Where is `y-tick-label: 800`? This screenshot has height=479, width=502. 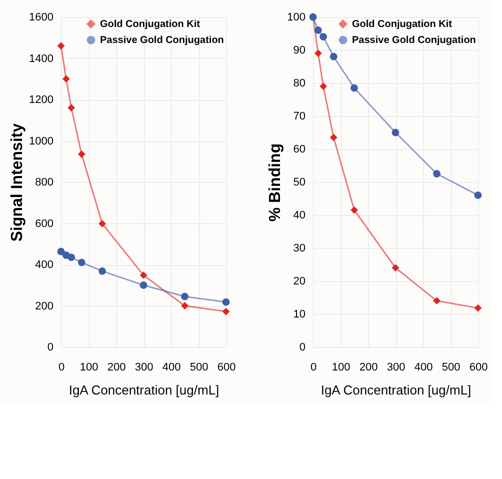
y-tick-label: 800 is located at coordinates (44, 182).